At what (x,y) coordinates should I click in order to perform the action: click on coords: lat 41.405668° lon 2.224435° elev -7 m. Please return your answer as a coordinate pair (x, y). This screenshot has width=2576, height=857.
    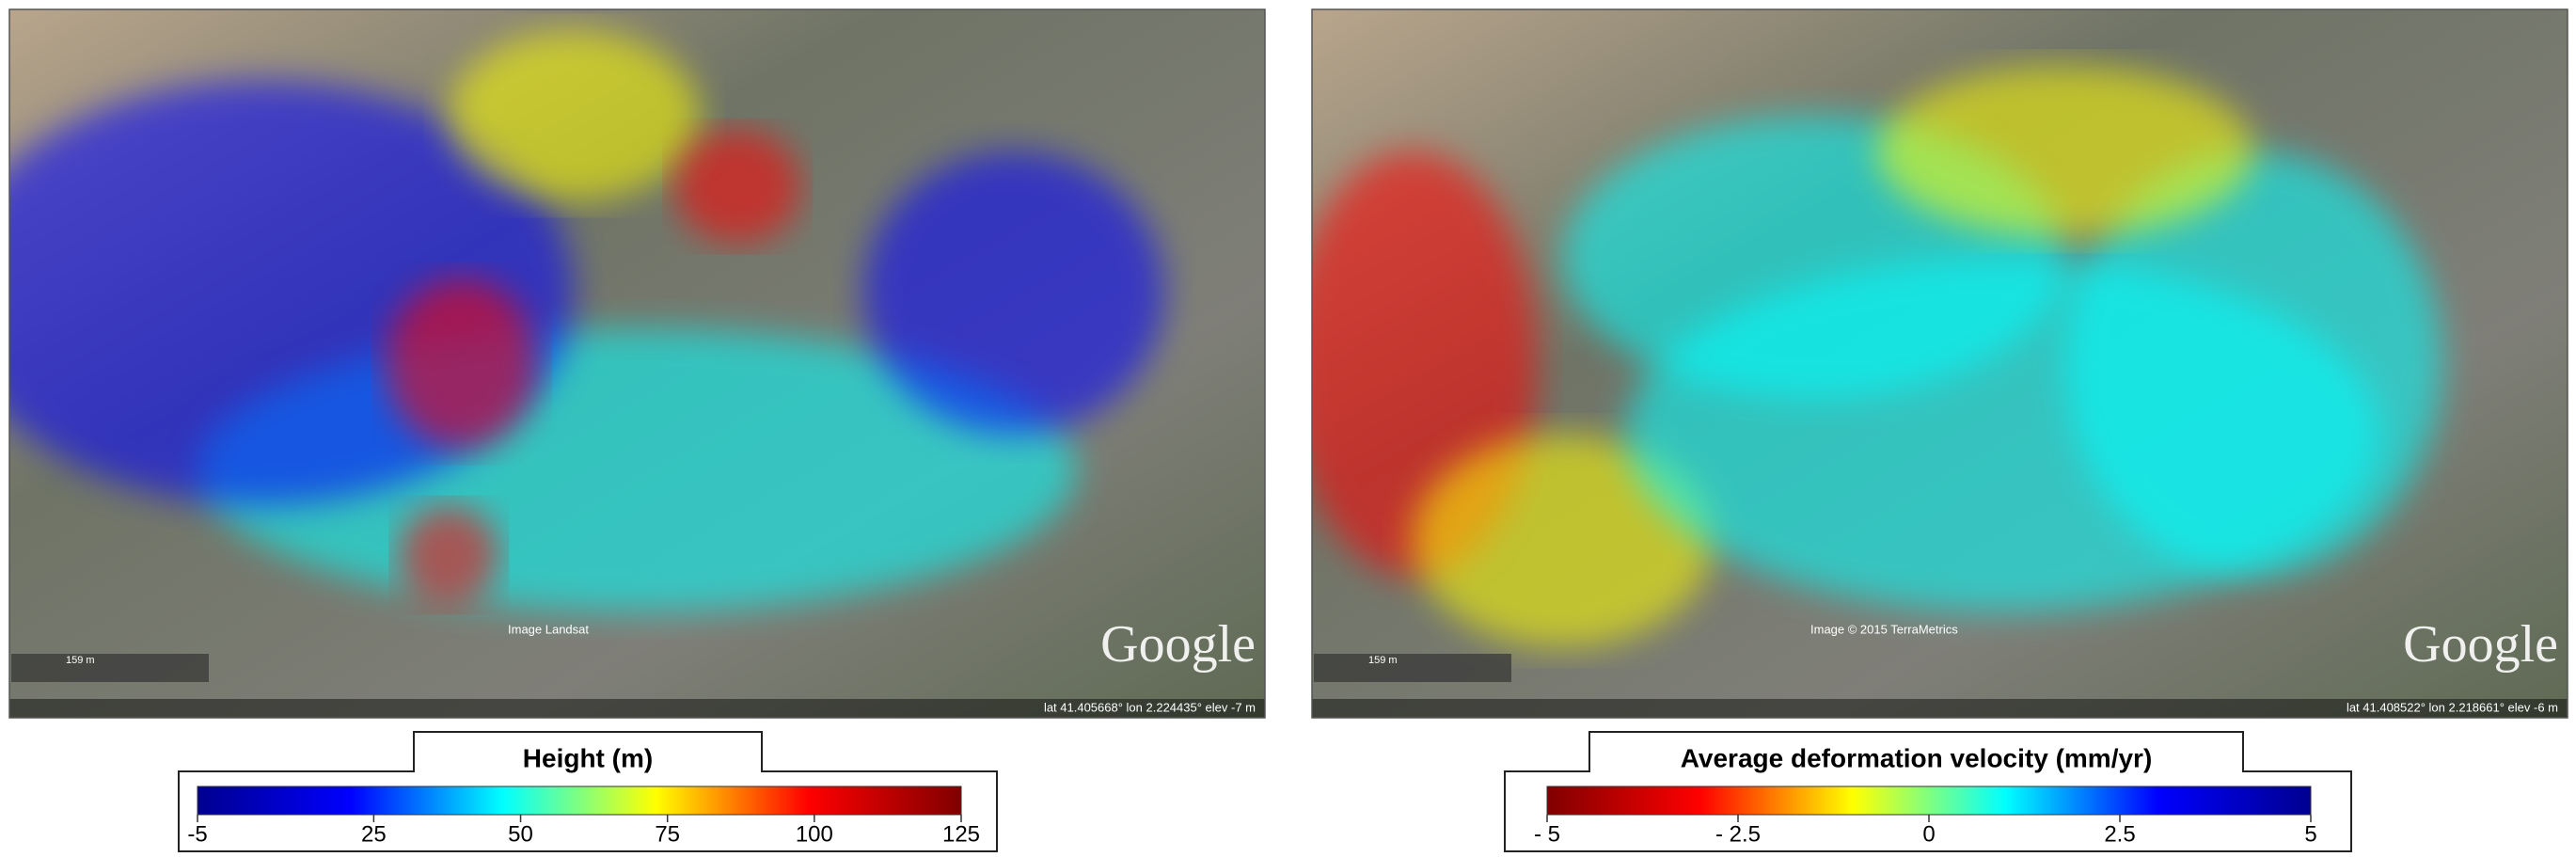
    Looking at the image, I should click on (1150, 707).